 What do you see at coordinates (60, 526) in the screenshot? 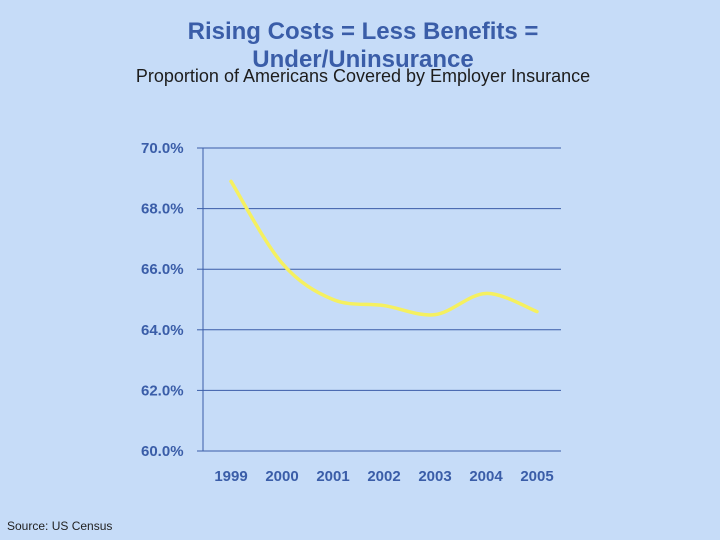
I see `source-note: Source: US Census` at bounding box center [60, 526].